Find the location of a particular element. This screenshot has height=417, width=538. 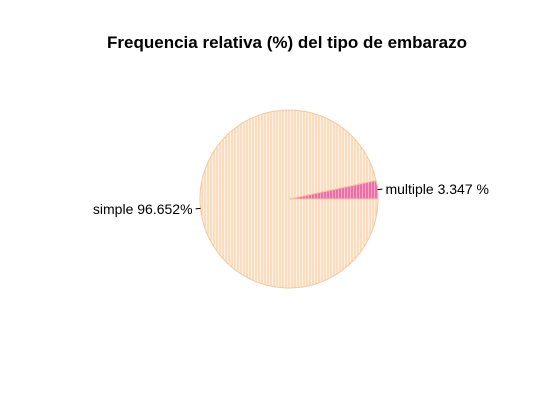

pie-slice-simple is located at coordinates (289, 199).